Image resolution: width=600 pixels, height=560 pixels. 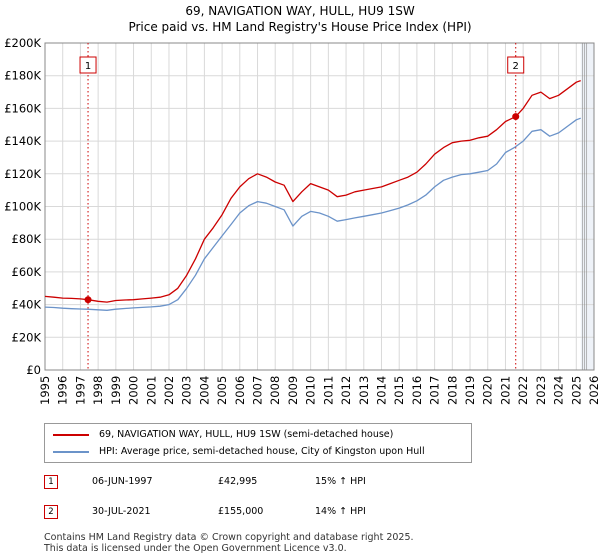 I want to click on x-tick-label: 2000, so click(x=134, y=390).